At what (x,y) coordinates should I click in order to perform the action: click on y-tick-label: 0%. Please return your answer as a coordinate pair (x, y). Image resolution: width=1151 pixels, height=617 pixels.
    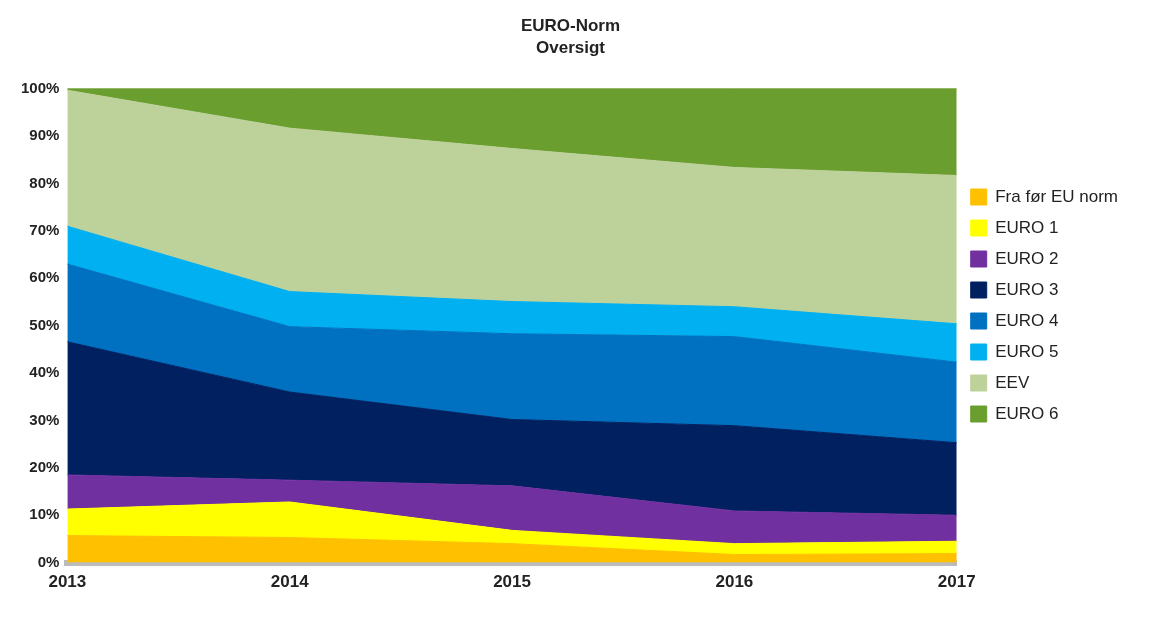
    Looking at the image, I should click on (48, 561).